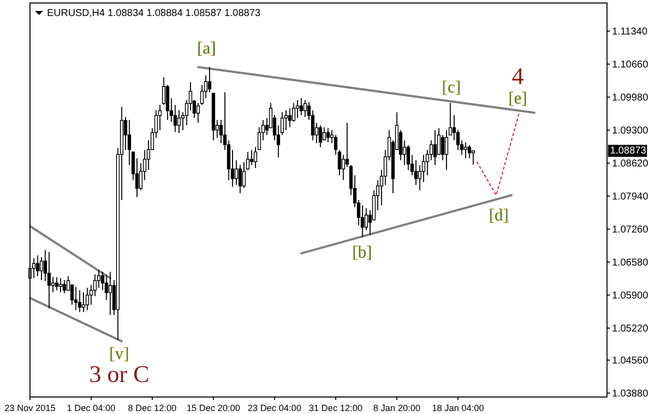 The width and height of the screenshot is (648, 414). What do you see at coordinates (630, 131) in the screenshot?
I see `y-tick-label: 1.09300` at bounding box center [630, 131].